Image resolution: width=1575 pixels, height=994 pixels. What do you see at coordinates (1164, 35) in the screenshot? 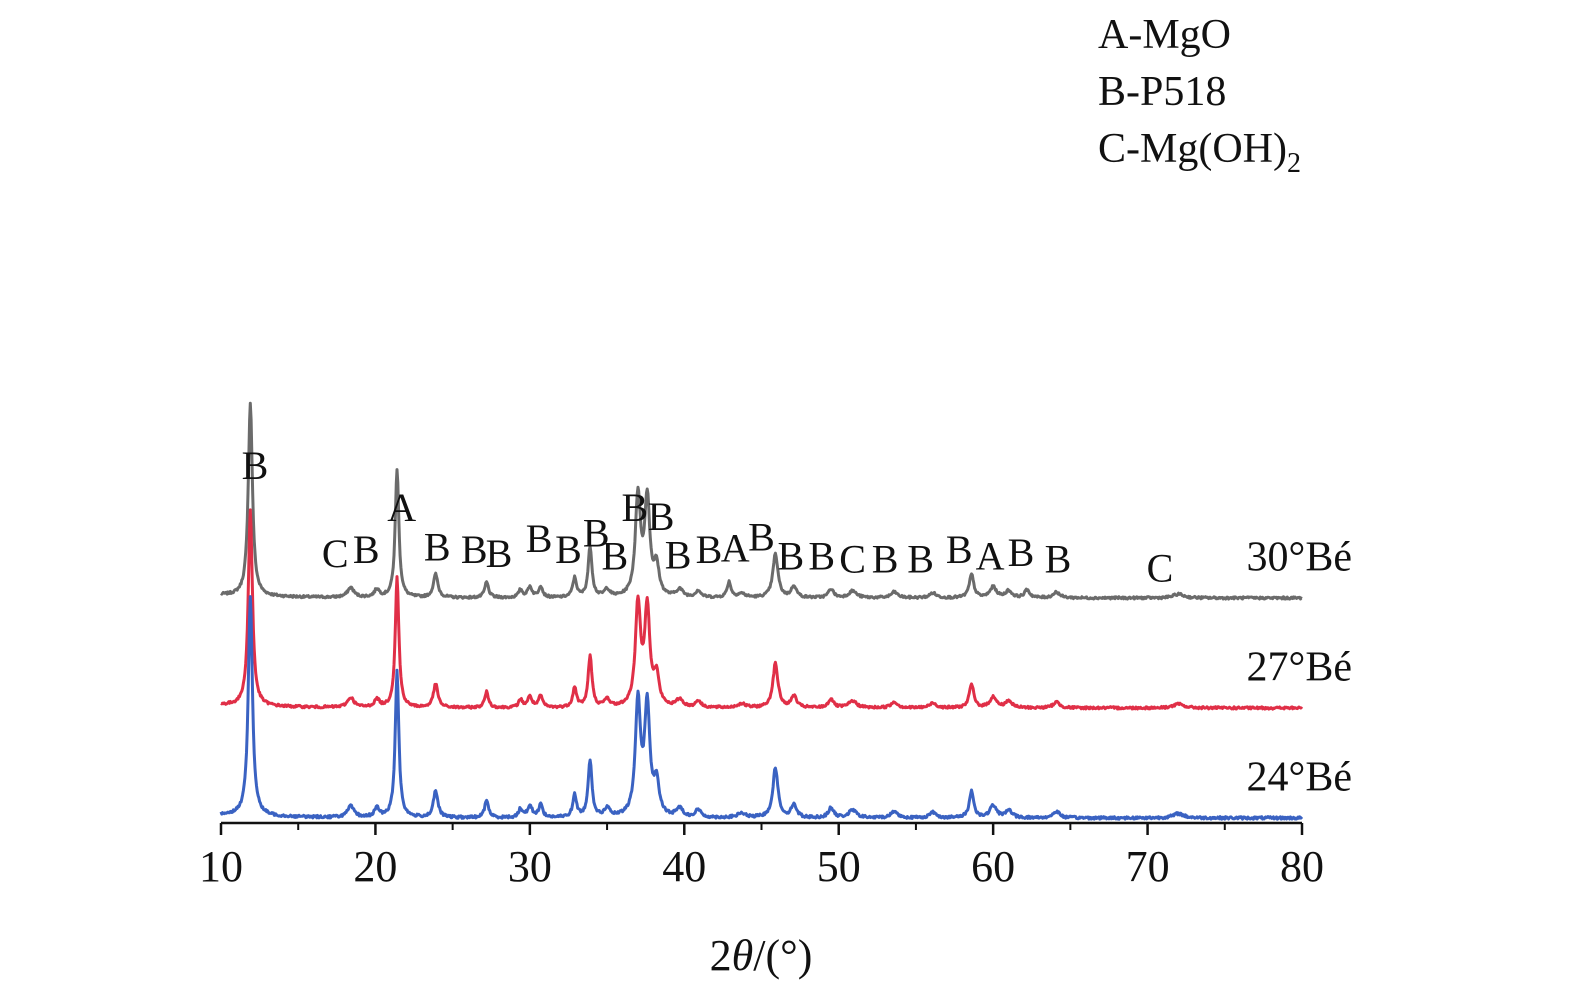
I see `legend-entry: A-MgO` at bounding box center [1164, 35].